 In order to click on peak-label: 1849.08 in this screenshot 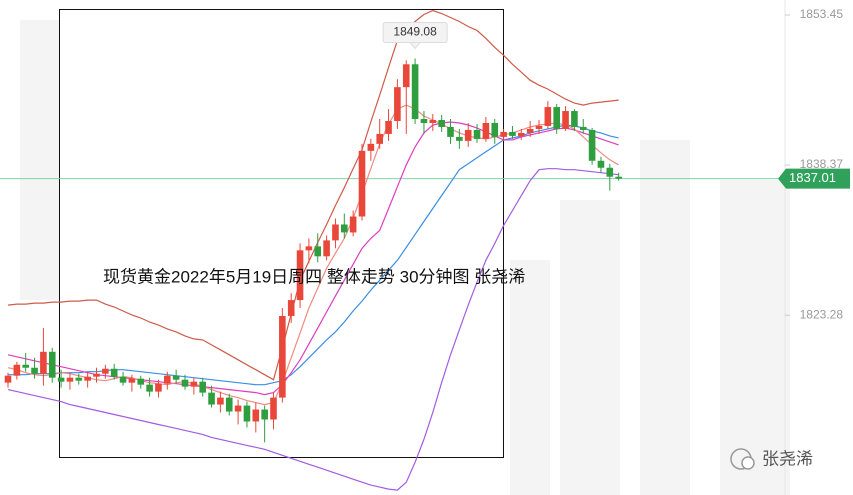, I will do `click(415, 32)`.